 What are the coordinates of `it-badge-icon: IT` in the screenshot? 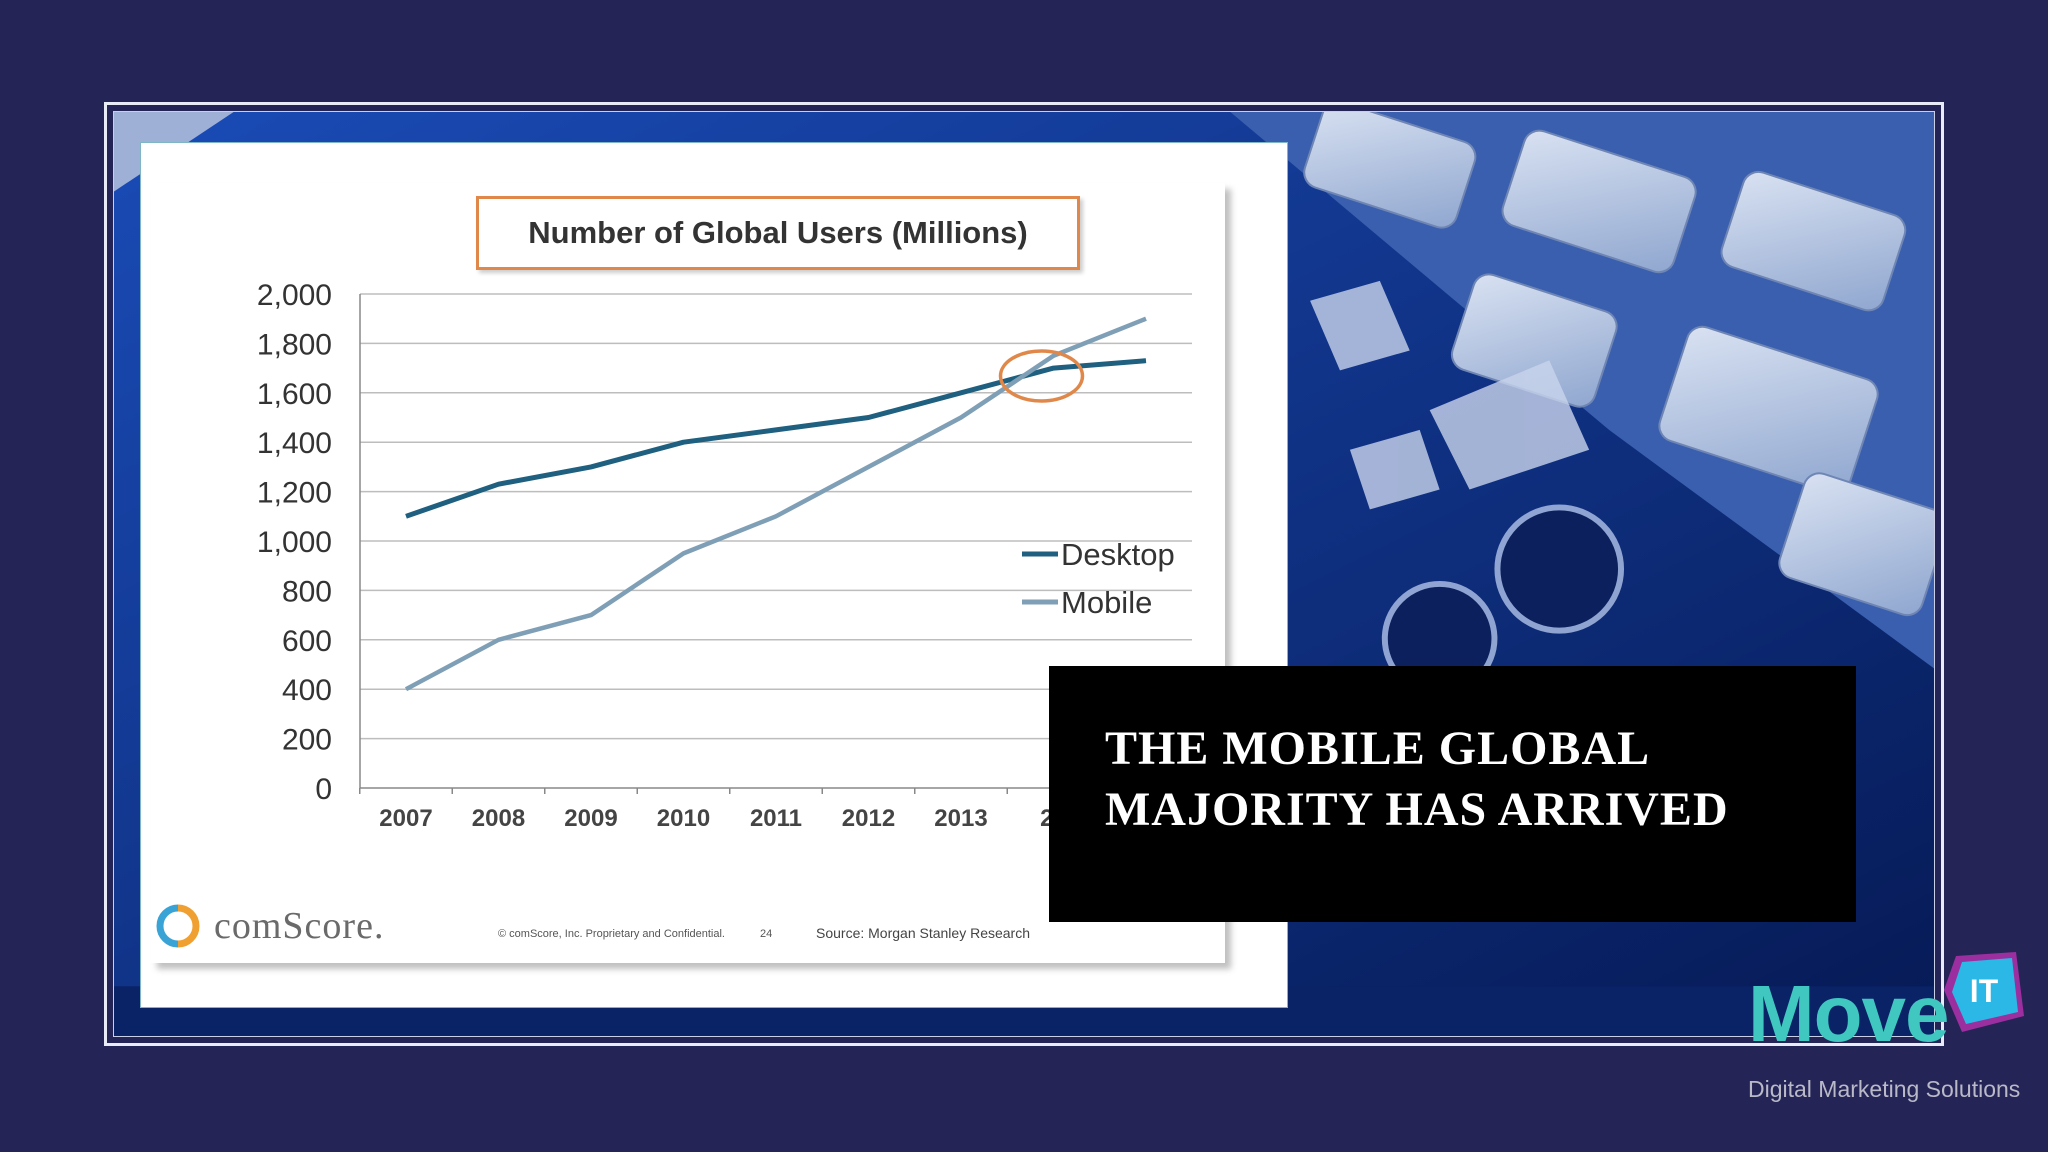 It's located at (1984, 992).